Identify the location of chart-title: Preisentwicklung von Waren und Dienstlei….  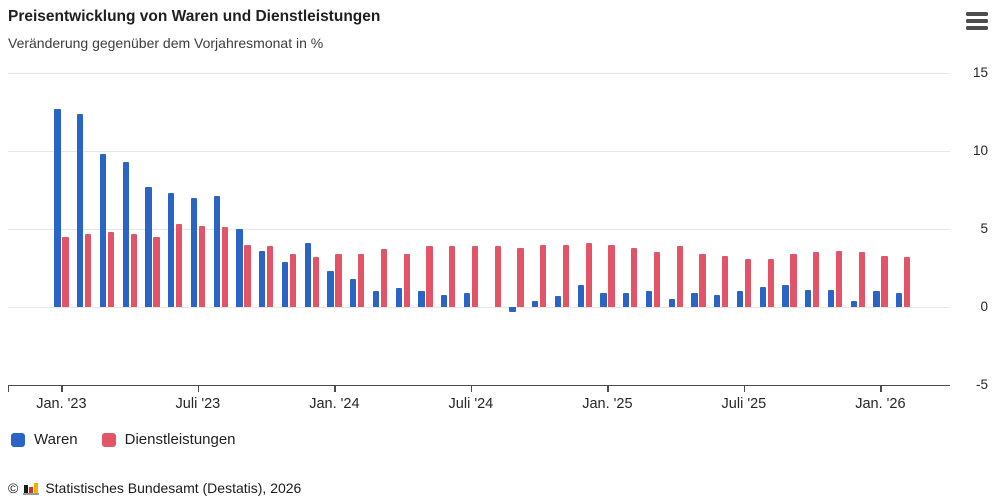
(194, 16).